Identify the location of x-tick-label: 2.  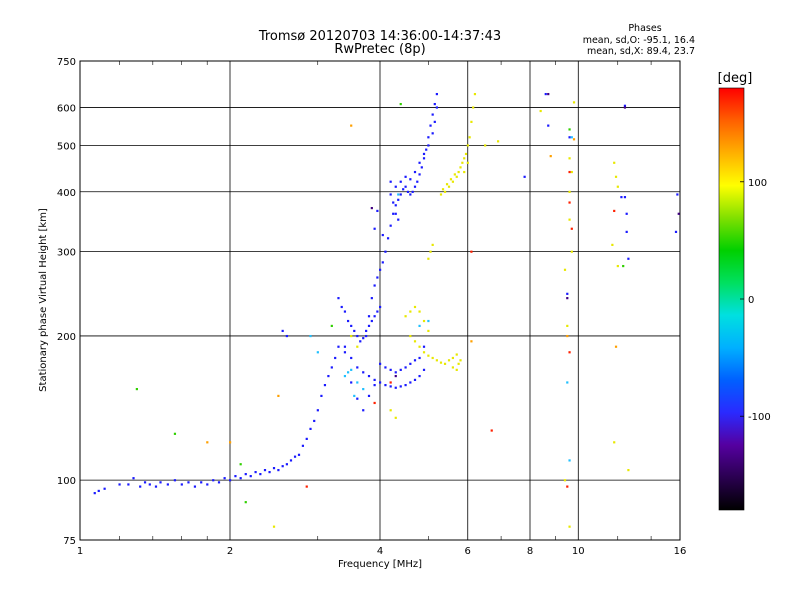
(230, 551).